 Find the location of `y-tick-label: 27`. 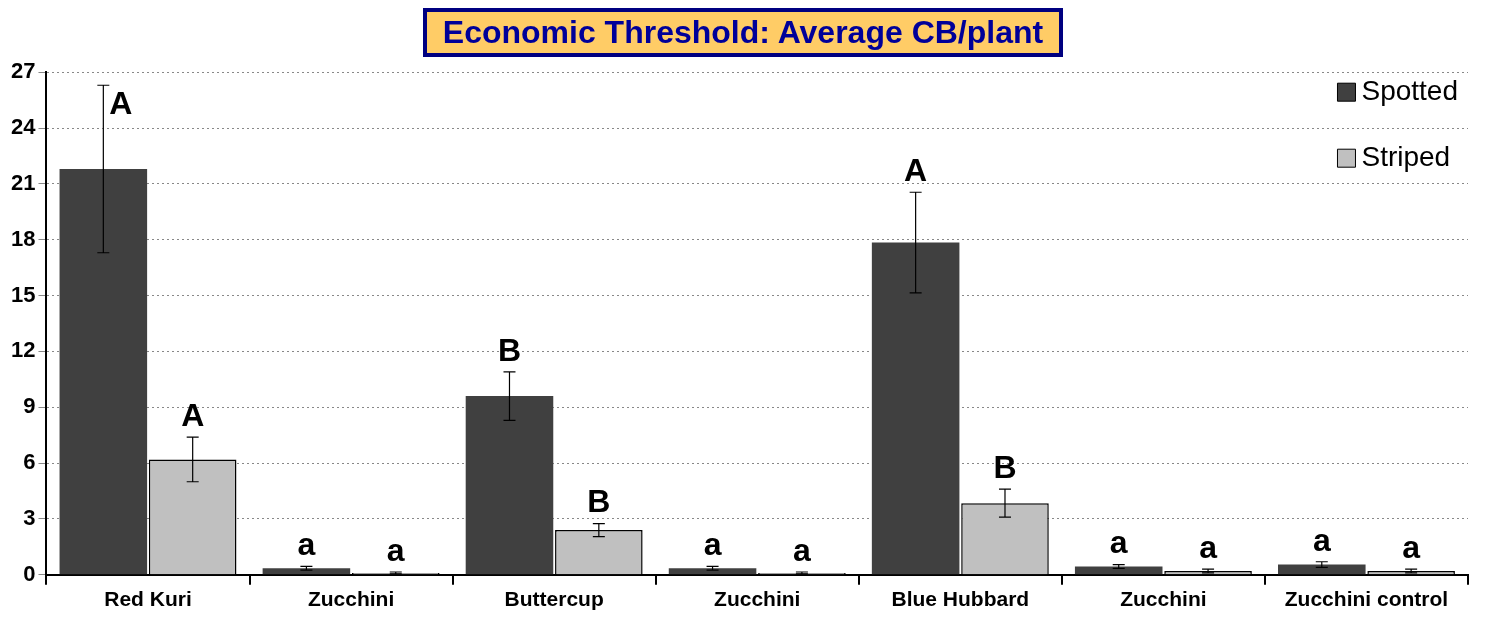

y-tick-label: 27 is located at coordinates (23, 71).